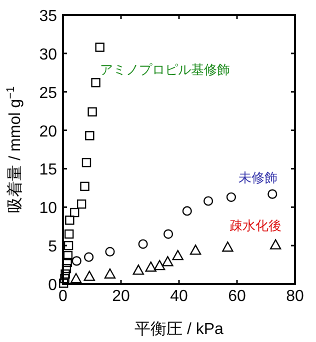  What do you see at coordinates (295, 296) in the screenshot?
I see `x-tick-label: 80` at bounding box center [295, 296].